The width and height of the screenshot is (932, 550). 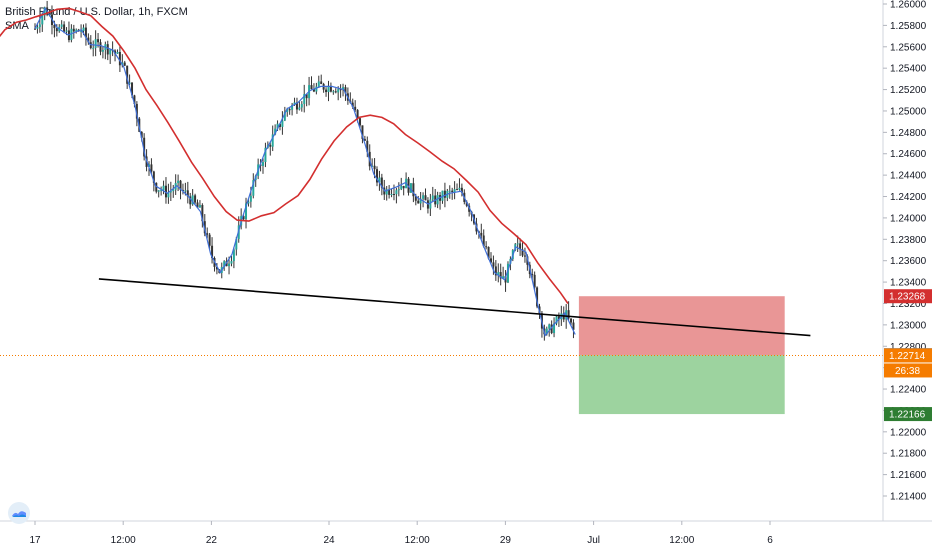 I want to click on price-tag: 1.22714, so click(x=908, y=355).